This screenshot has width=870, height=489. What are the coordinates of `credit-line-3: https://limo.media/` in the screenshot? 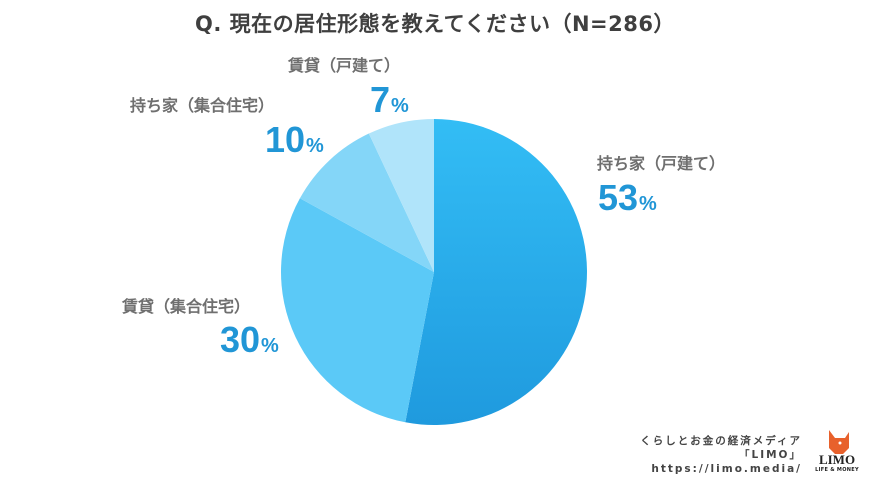 It's located at (726, 469).